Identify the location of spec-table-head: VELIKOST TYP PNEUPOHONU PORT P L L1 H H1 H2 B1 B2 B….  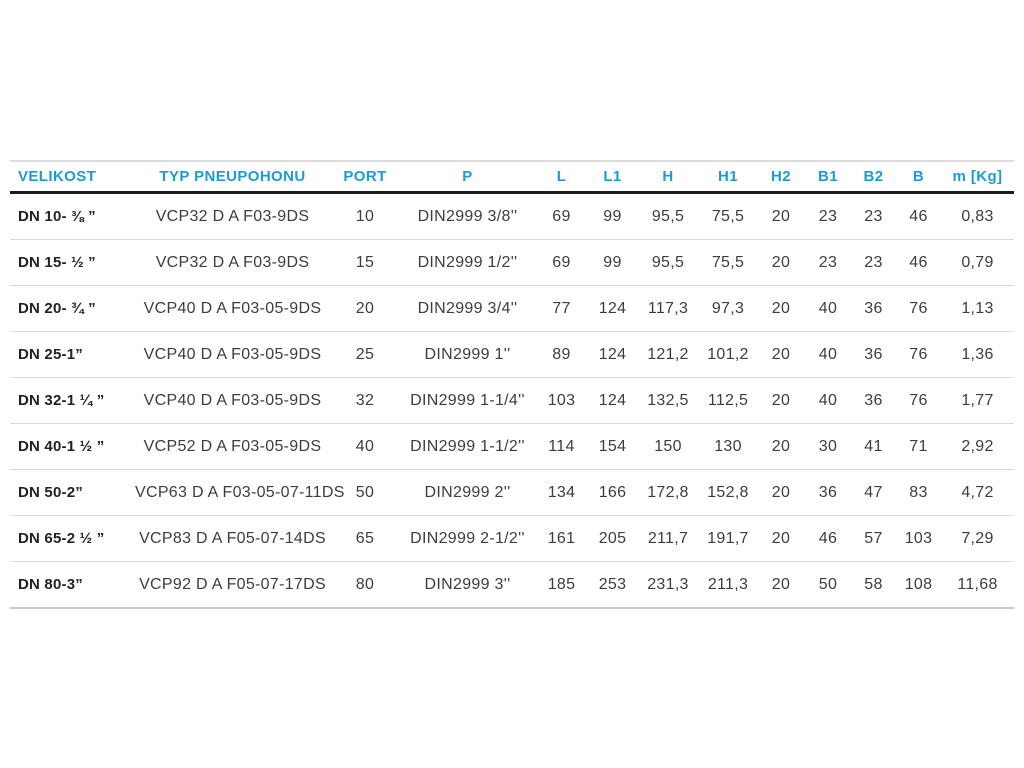
(512, 177).